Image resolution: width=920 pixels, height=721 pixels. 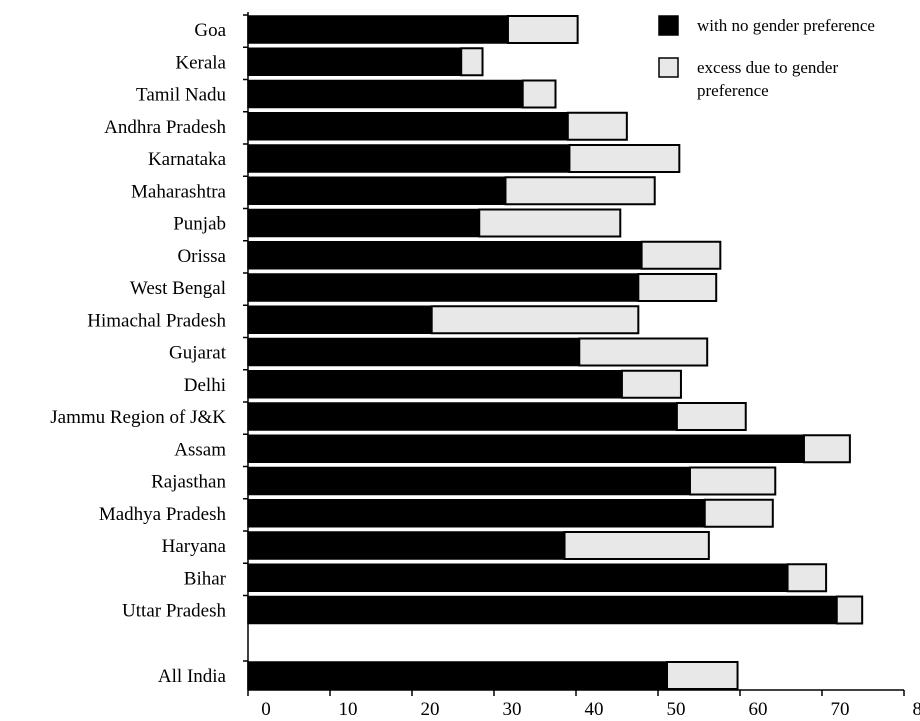 I want to click on bar-kerala-no-preference, so click(x=354, y=61).